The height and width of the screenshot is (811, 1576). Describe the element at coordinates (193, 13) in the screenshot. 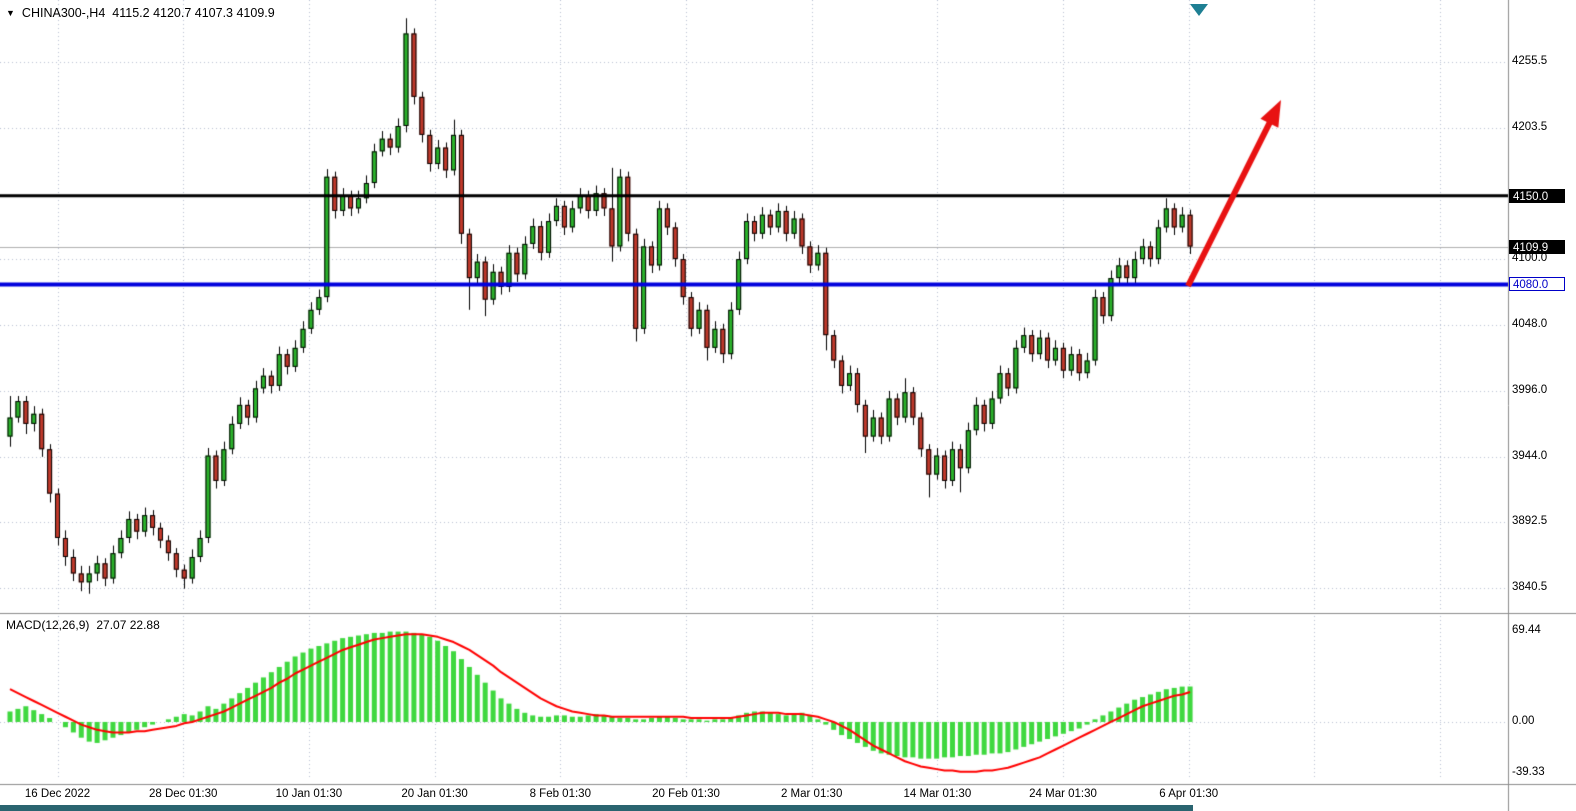

I see `symbol-ohlc: 4115.2 4120.7 4107.3 4109.9` at that location.